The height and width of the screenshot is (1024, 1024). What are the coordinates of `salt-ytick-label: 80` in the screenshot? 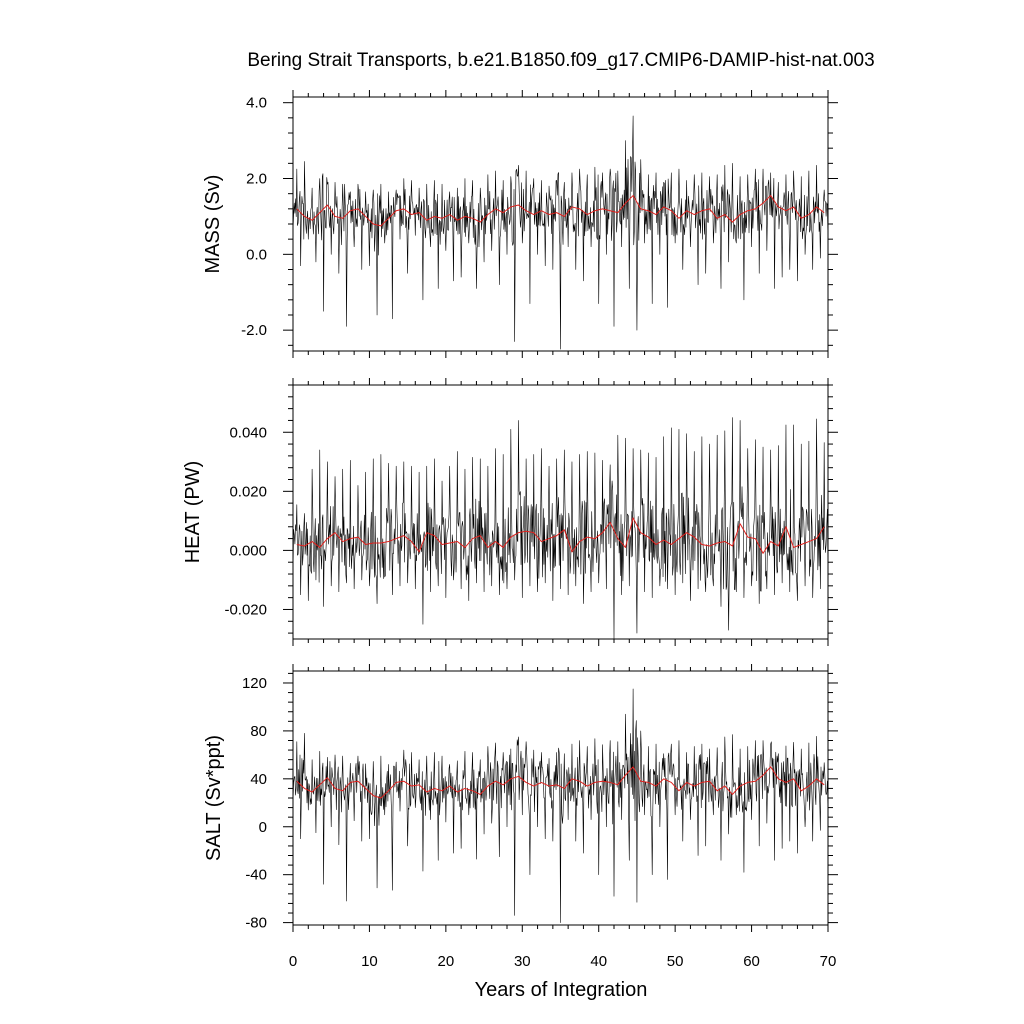 It's located at (258, 731).